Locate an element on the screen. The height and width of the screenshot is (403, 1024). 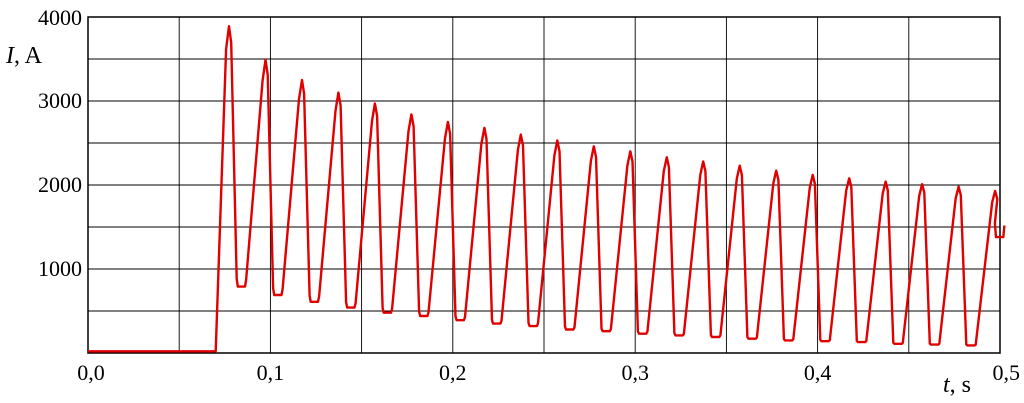
y-axis-label: I, A is located at coordinates (24, 56).